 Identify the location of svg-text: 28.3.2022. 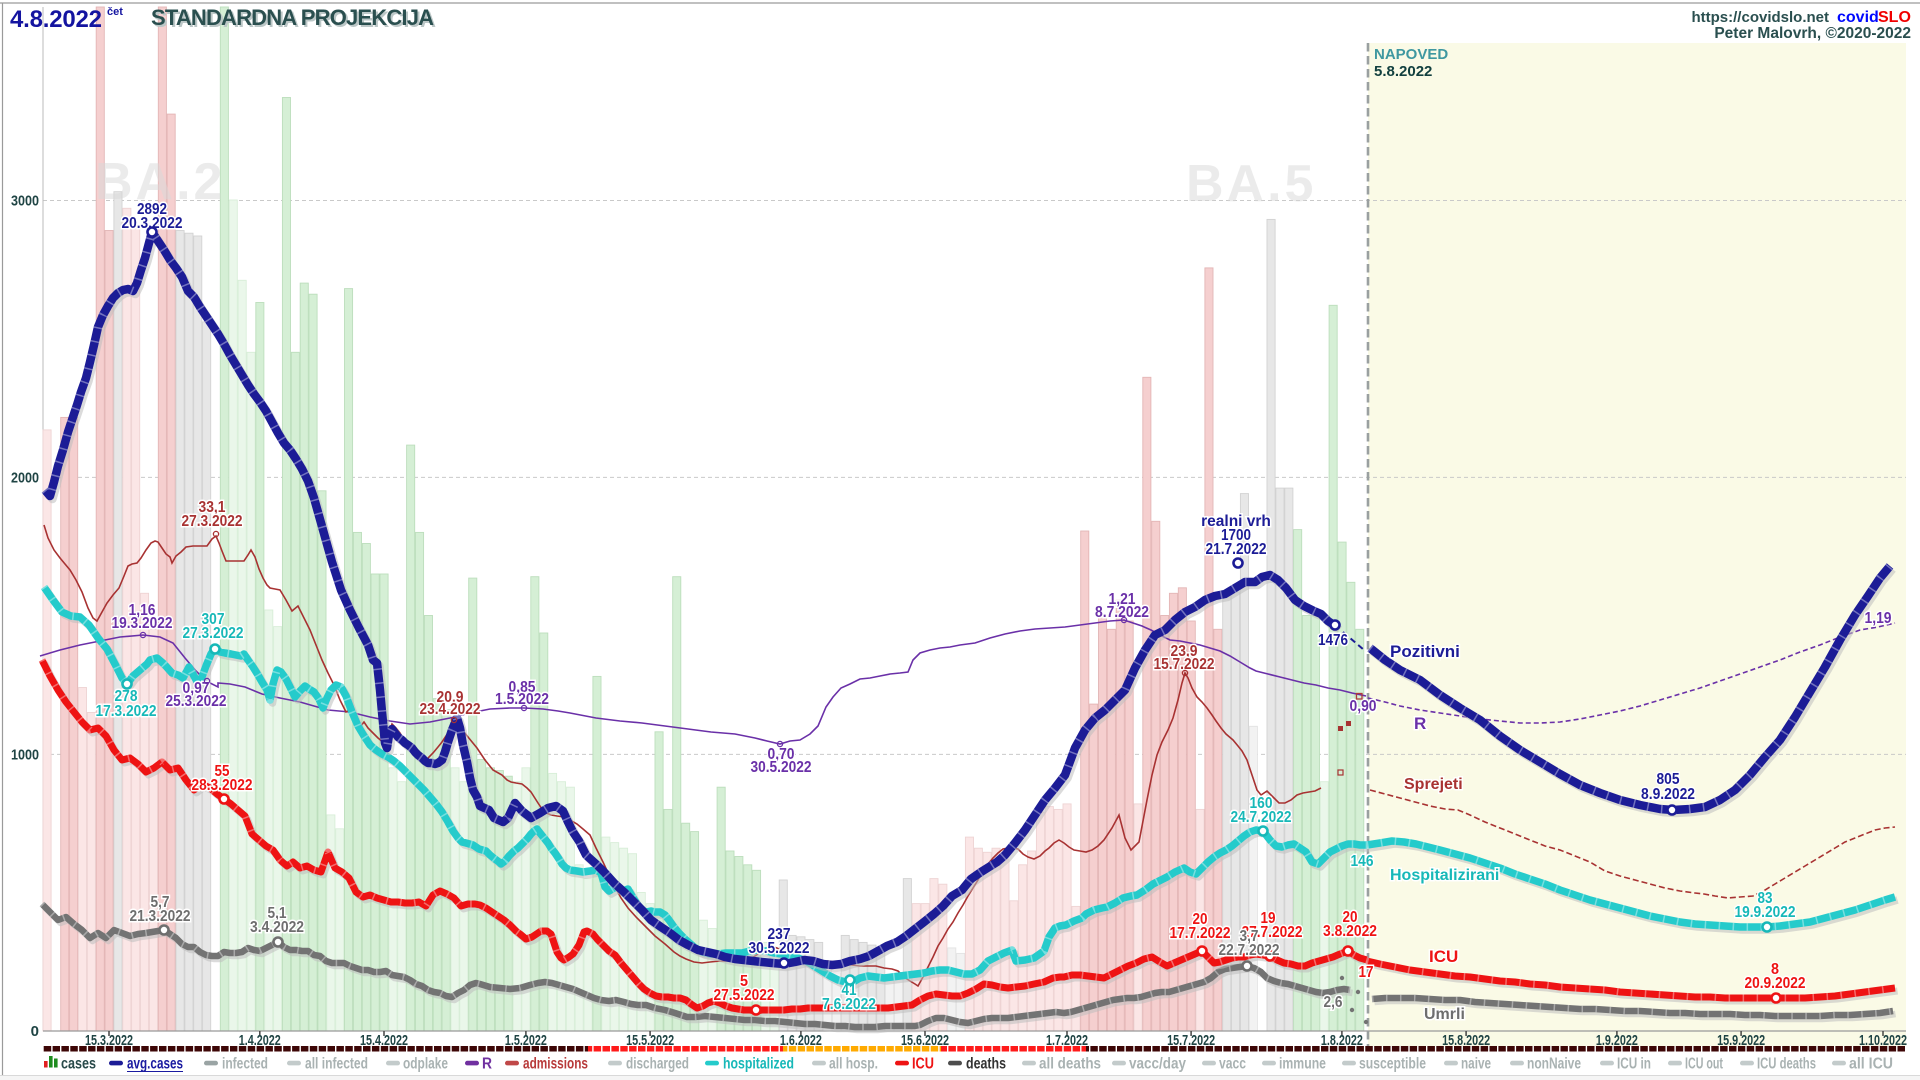
(222, 785).